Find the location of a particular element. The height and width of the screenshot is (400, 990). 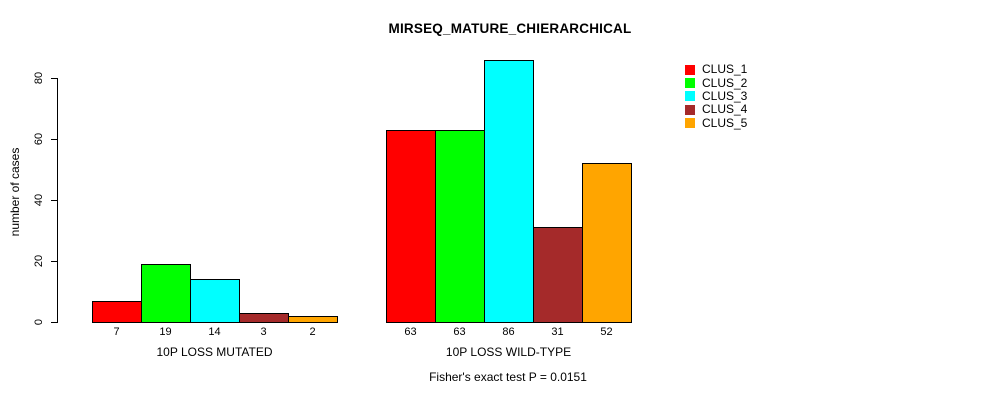

legend-item-clus-4: CLUS_4 is located at coordinates (716, 109).